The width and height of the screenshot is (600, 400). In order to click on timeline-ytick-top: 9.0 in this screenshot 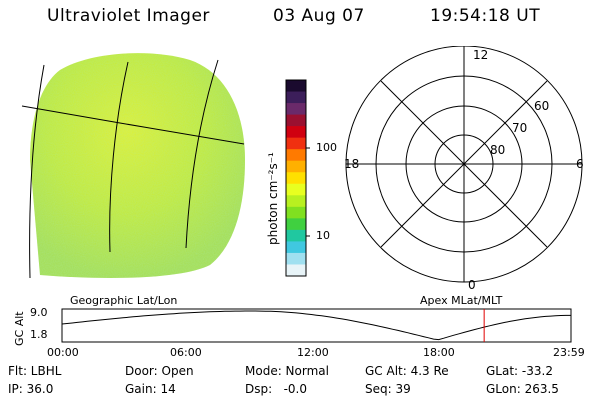, I will do `click(39, 312)`.